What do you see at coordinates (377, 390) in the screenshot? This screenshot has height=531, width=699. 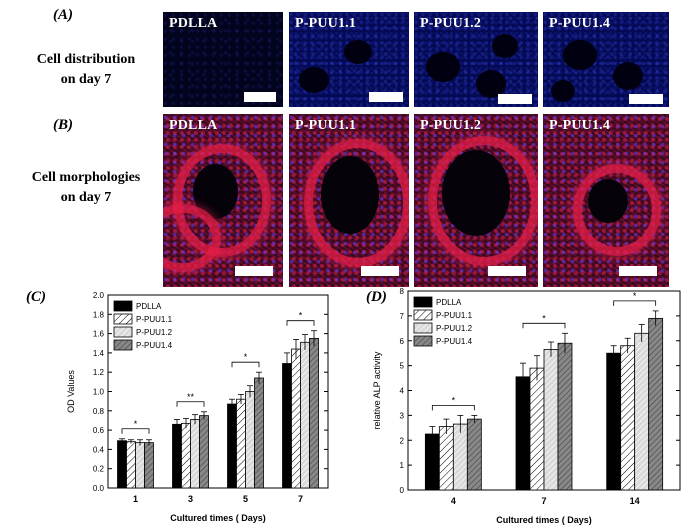 I see `y-axis-label: relative ALP activity` at bounding box center [377, 390].